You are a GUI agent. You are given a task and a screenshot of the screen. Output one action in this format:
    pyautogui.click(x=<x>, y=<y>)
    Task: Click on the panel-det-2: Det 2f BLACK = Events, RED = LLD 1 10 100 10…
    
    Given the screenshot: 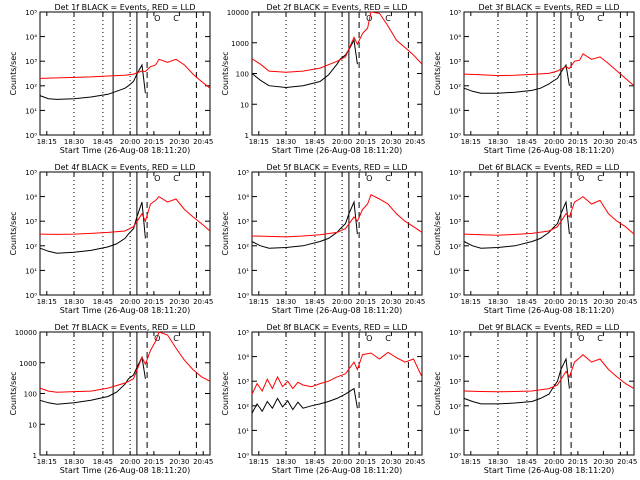 What is the action you would take?
    pyautogui.click(x=323, y=79)
    